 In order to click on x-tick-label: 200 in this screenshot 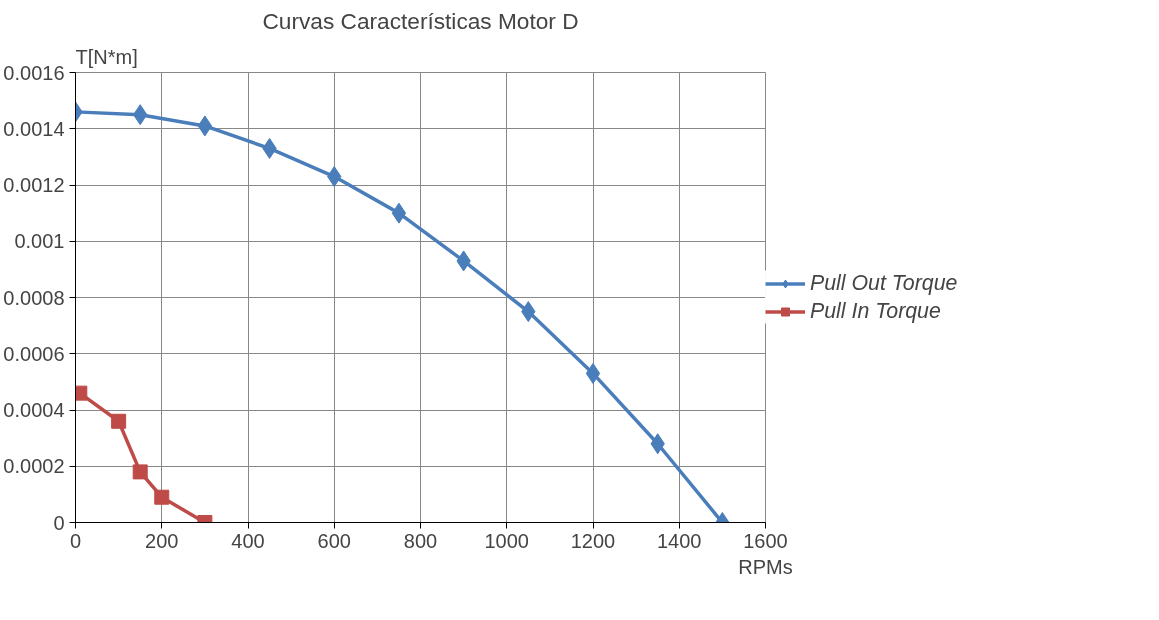, I will do `click(162, 540)`.